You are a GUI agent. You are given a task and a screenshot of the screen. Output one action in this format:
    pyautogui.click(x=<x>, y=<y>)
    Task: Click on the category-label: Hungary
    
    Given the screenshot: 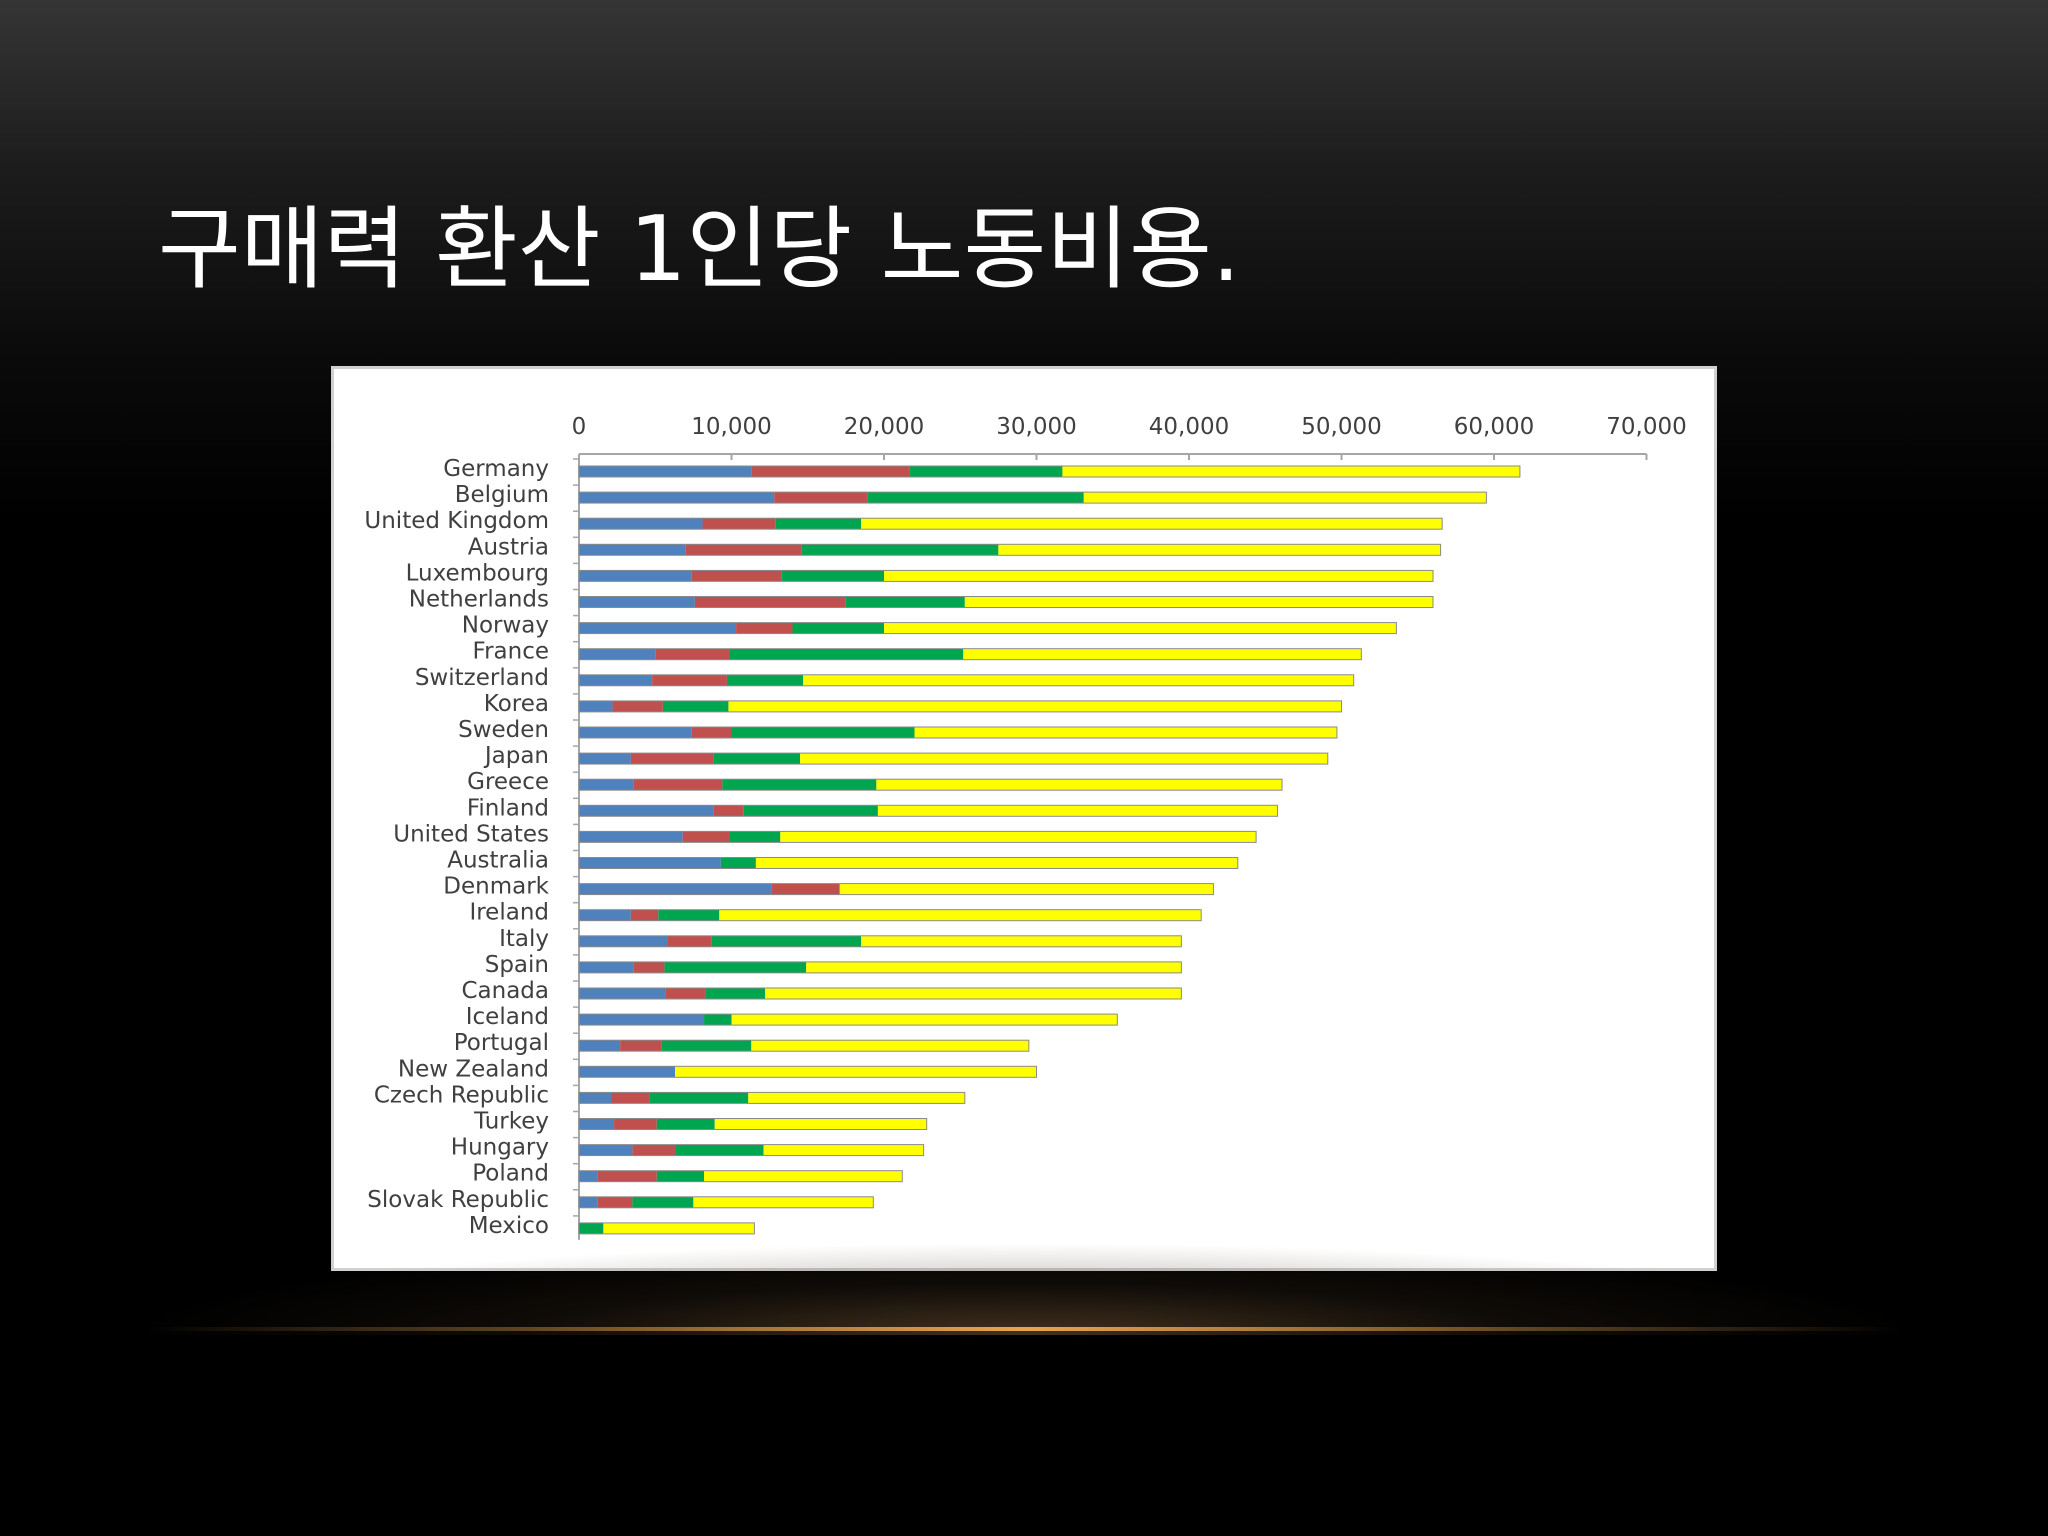 What is the action you would take?
    pyautogui.click(x=500, y=1148)
    